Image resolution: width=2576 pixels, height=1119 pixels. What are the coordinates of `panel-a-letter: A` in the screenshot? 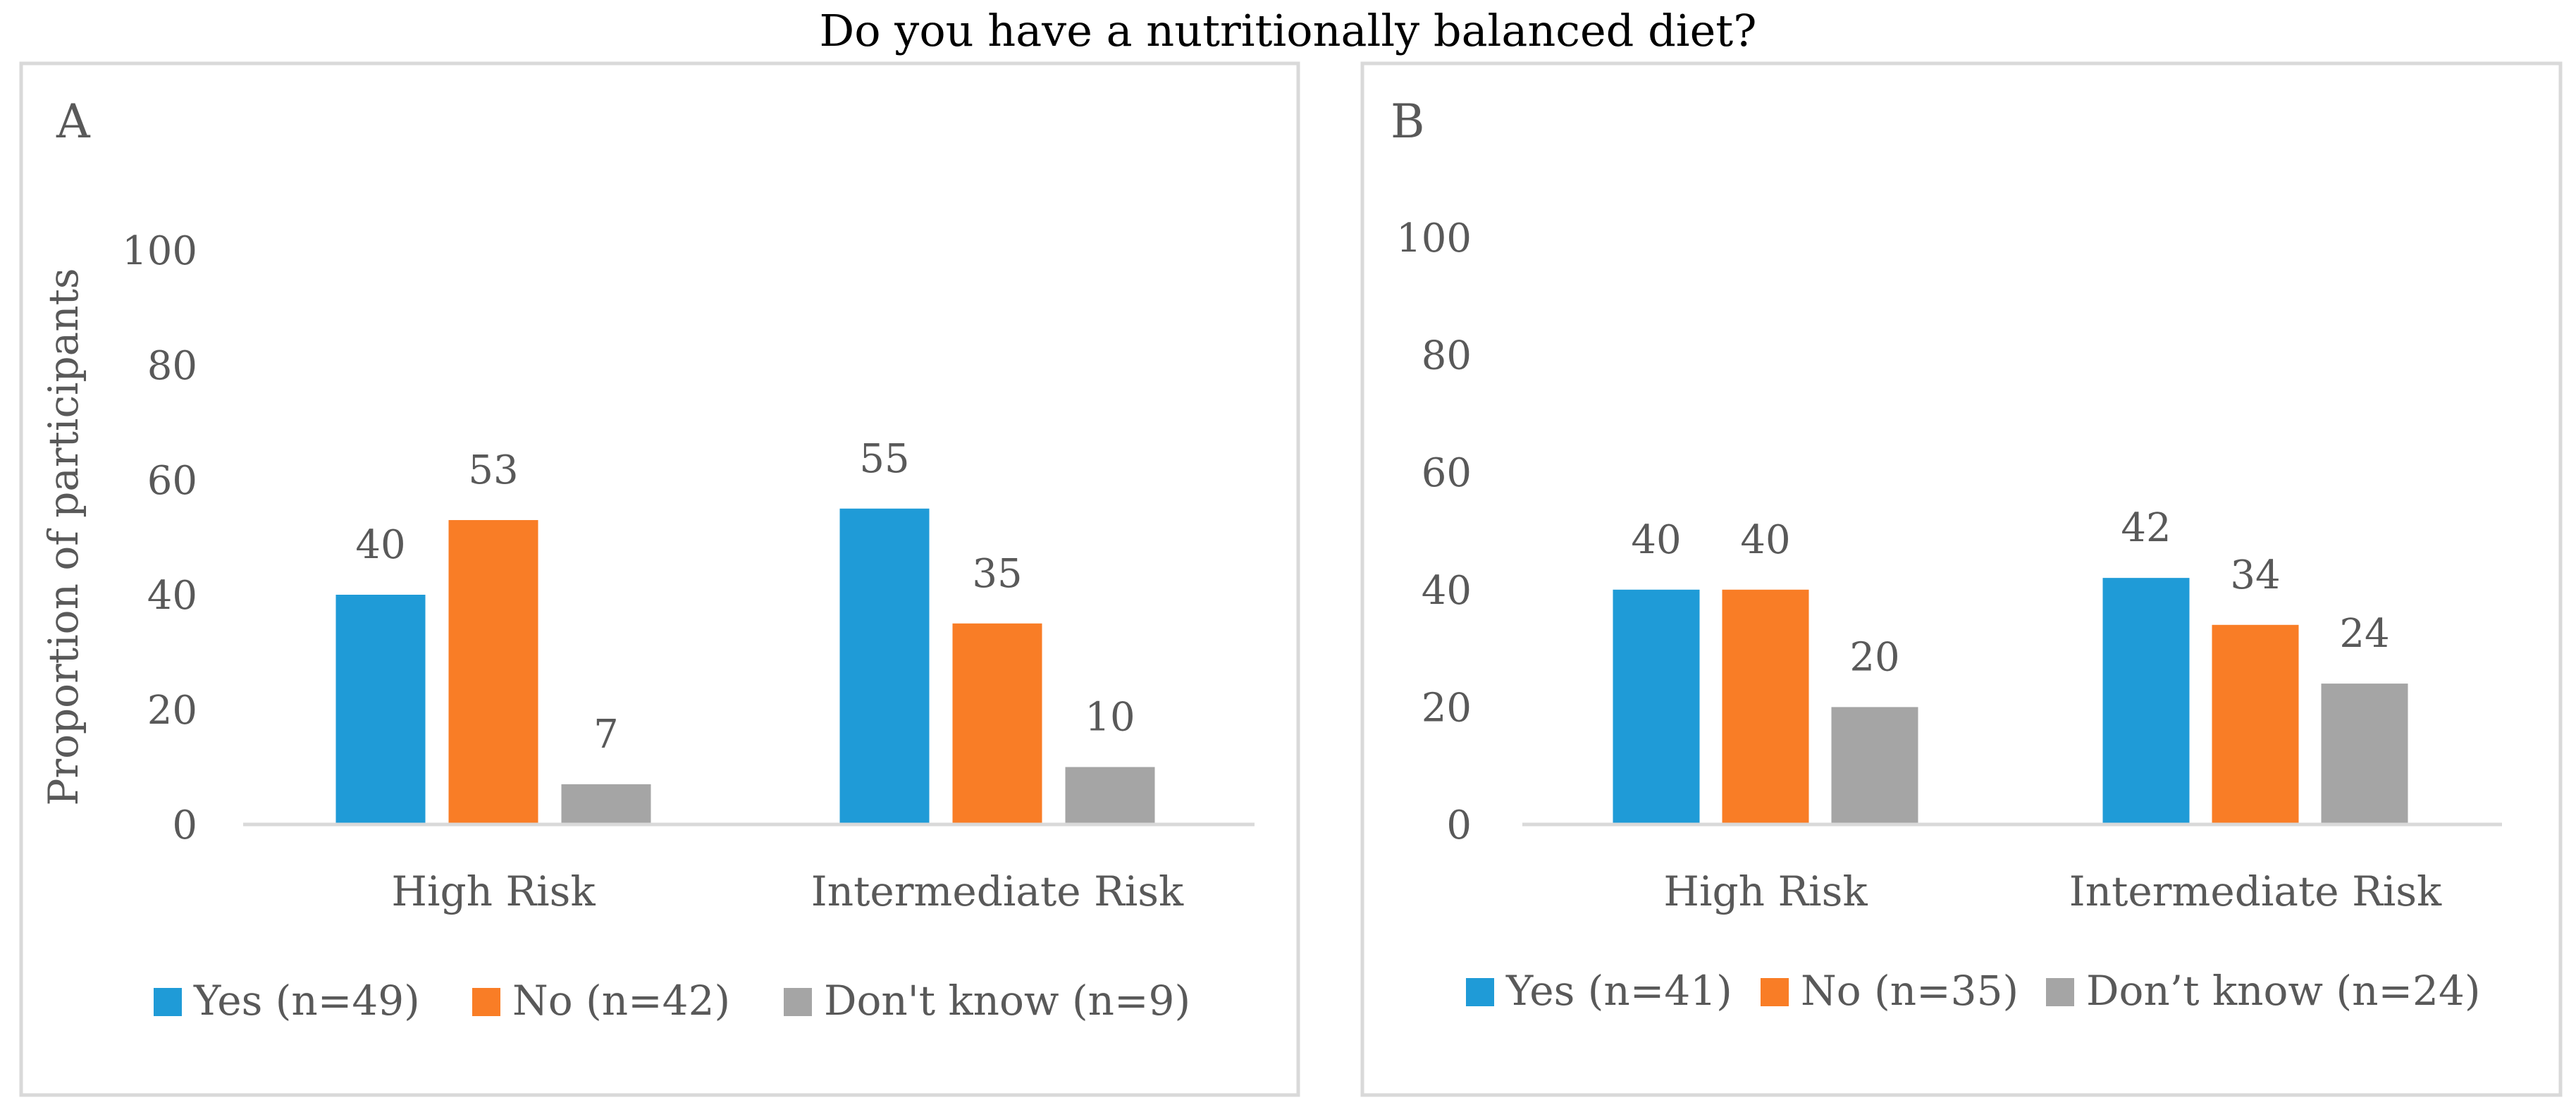 It's located at (73, 121).